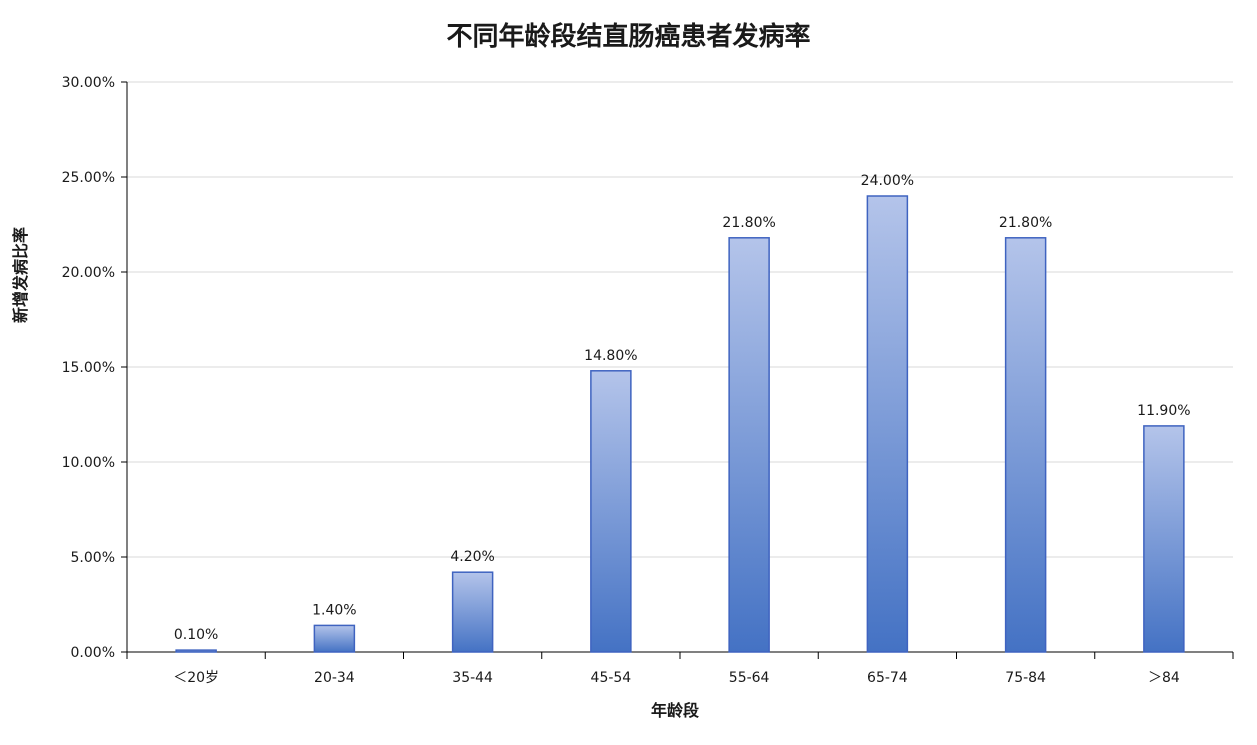  Describe the element at coordinates (93, 558) in the screenshot. I see `y-tick-label: 5.00%` at that location.